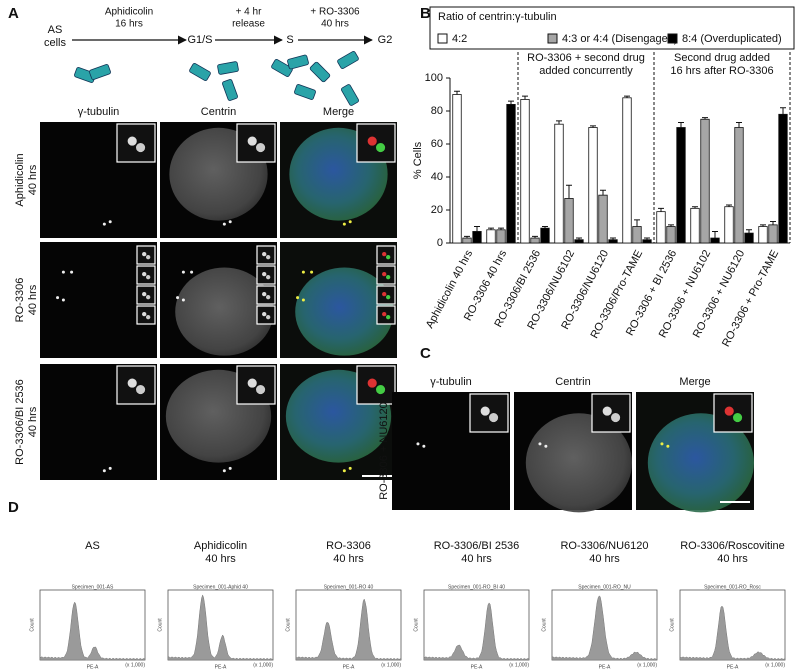 The height and width of the screenshot is (670, 800). I want to click on stage-label: cells, so click(55, 43).